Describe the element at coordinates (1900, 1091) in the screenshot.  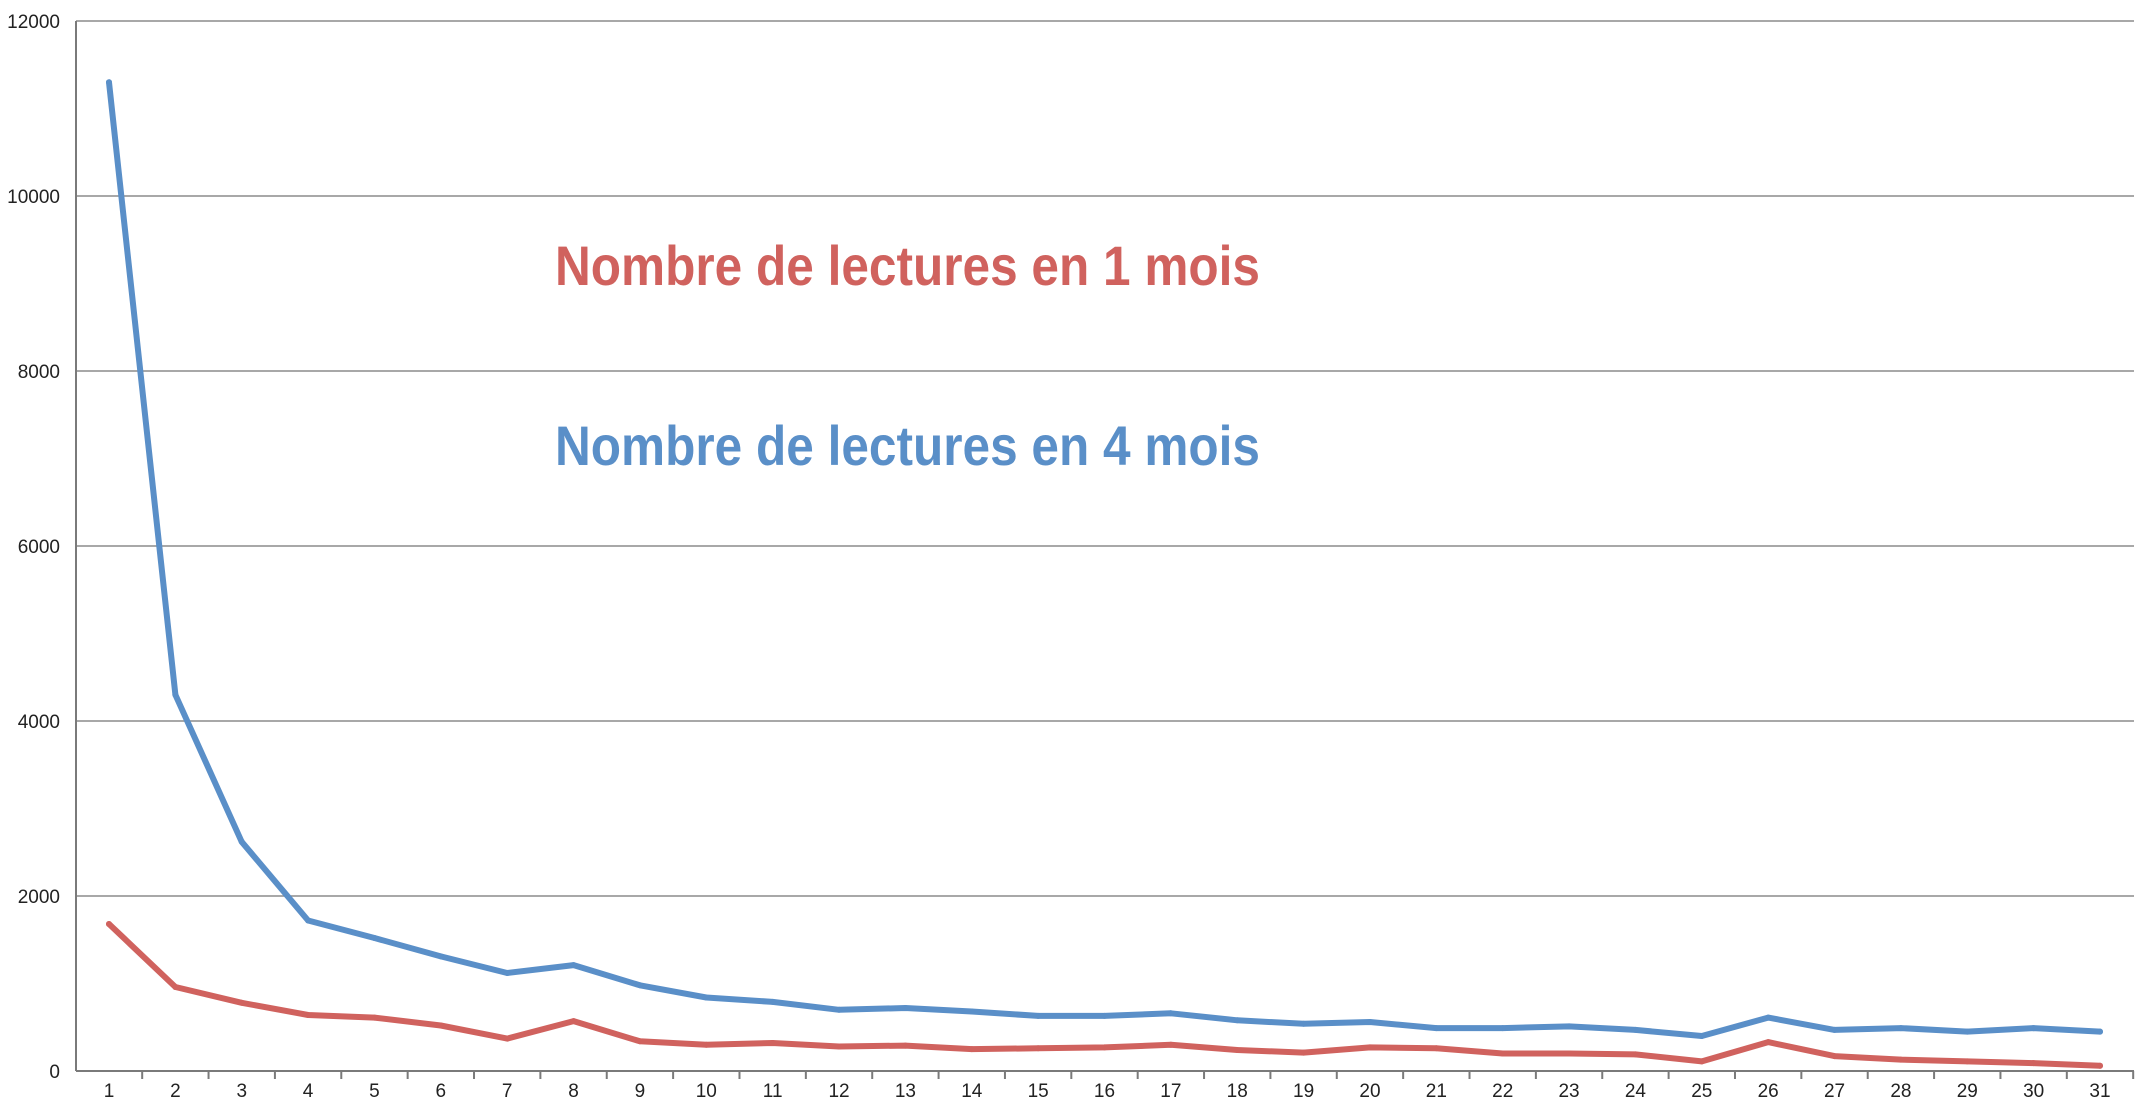
I see `x-tick-label: 28` at that location.